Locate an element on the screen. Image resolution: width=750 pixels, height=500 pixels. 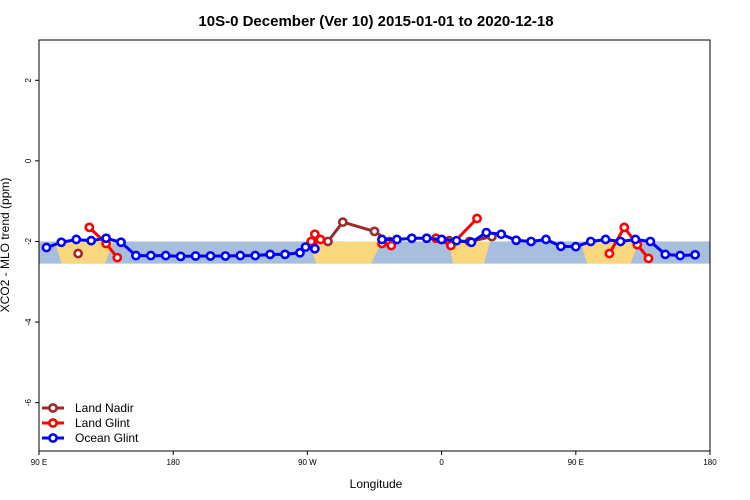
y-tick-label: -6 is located at coordinates (28, 403).